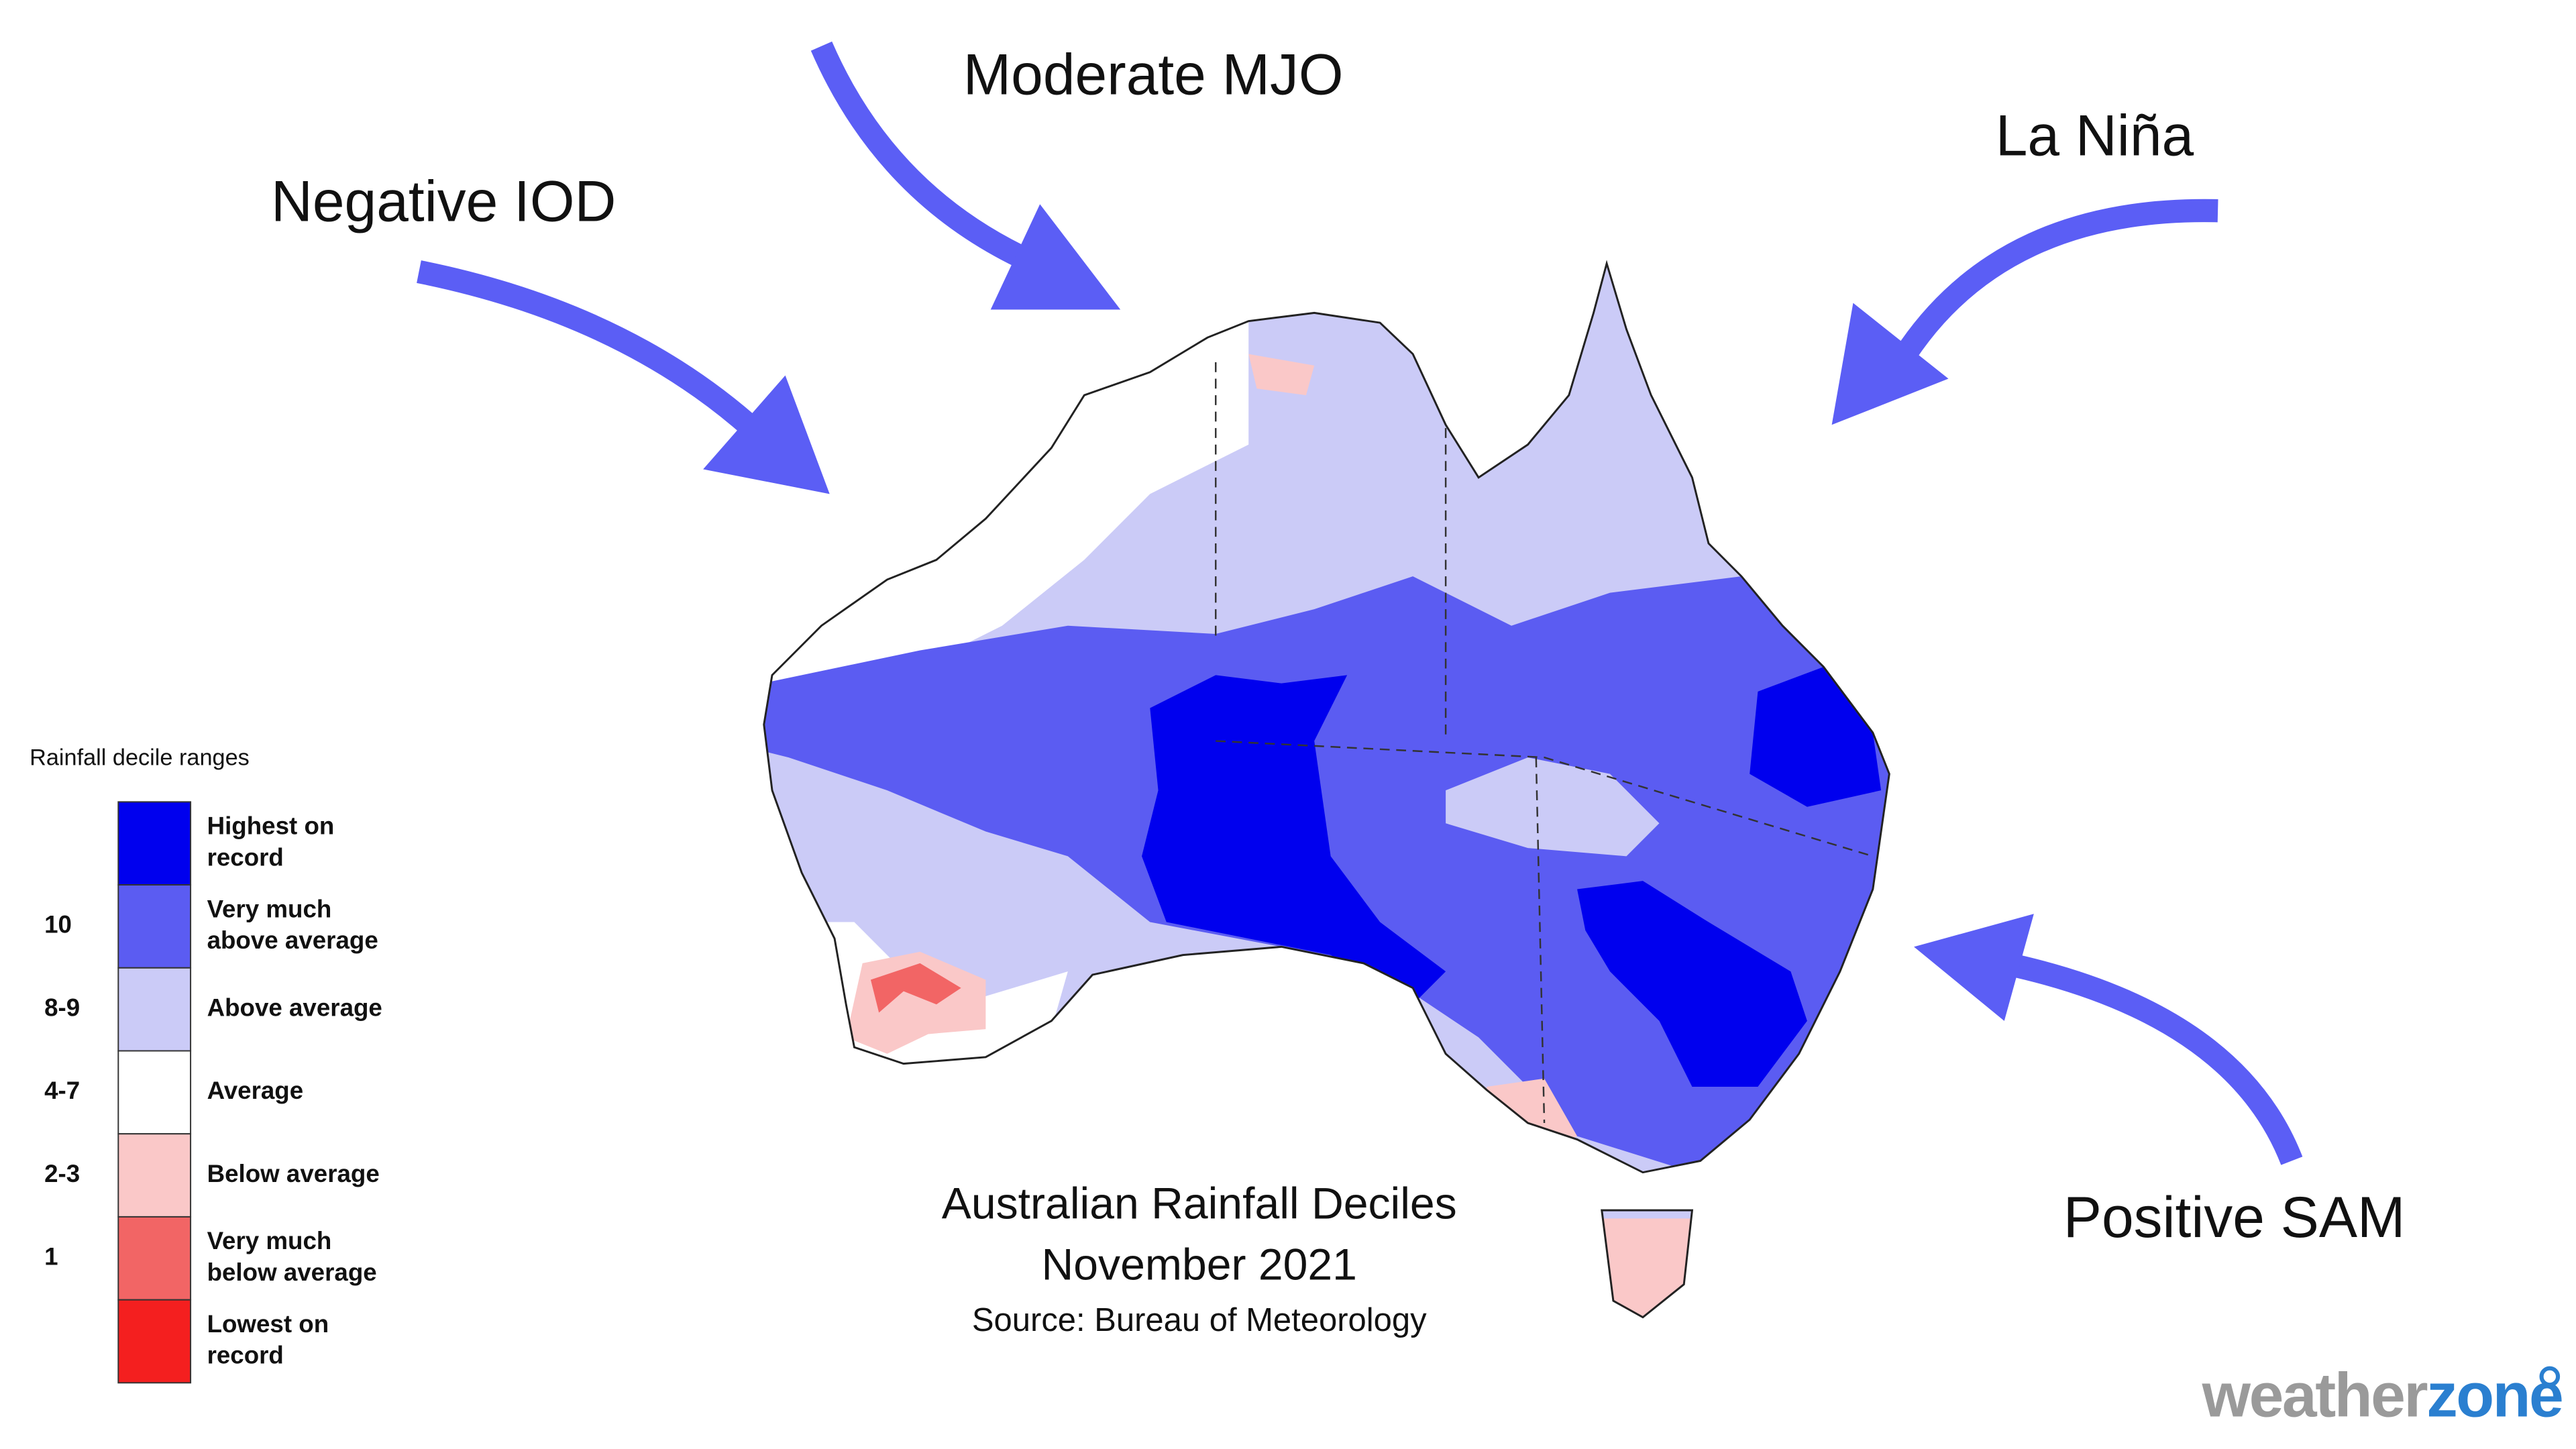 This screenshot has width=2576, height=1449. What do you see at coordinates (293, 1173) in the screenshot?
I see `legend-label: Below average` at bounding box center [293, 1173].